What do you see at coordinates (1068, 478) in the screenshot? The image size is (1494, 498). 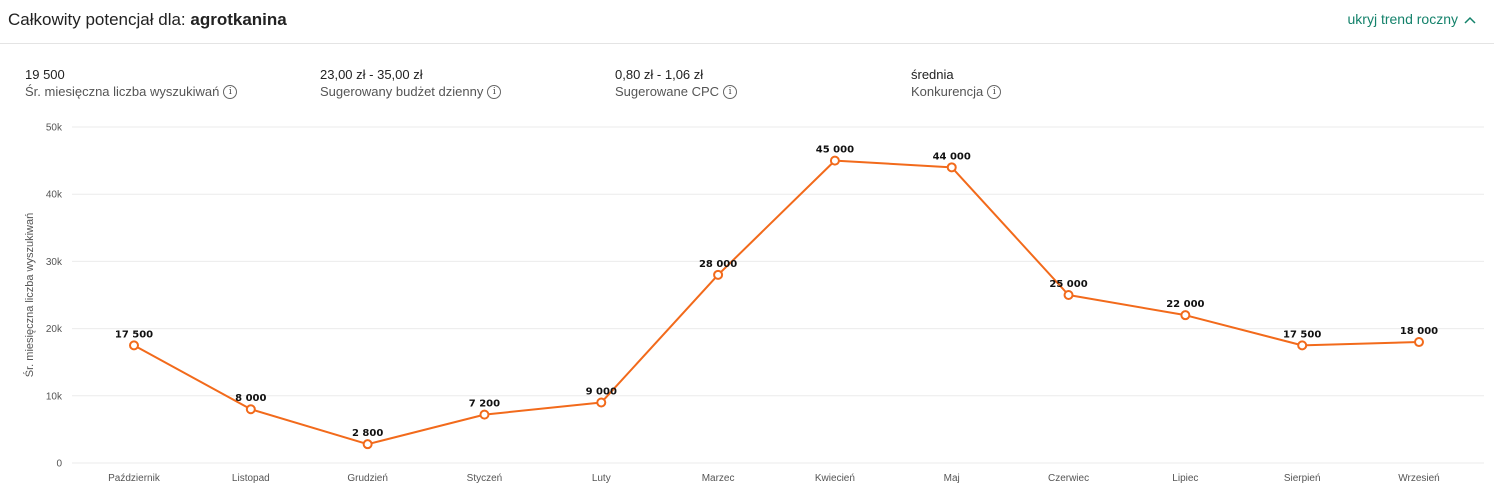 I see `x-tick-label: Czerwiec` at bounding box center [1068, 478].